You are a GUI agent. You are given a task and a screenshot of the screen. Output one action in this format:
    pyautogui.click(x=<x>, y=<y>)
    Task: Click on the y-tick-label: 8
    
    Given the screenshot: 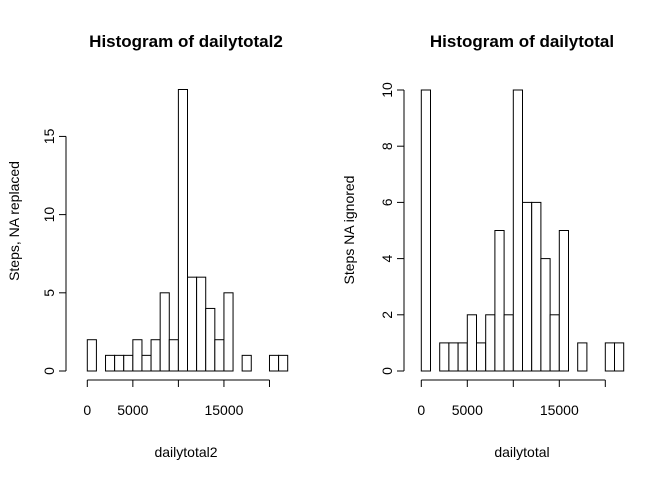 What is the action you would take?
    pyautogui.click(x=387, y=146)
    